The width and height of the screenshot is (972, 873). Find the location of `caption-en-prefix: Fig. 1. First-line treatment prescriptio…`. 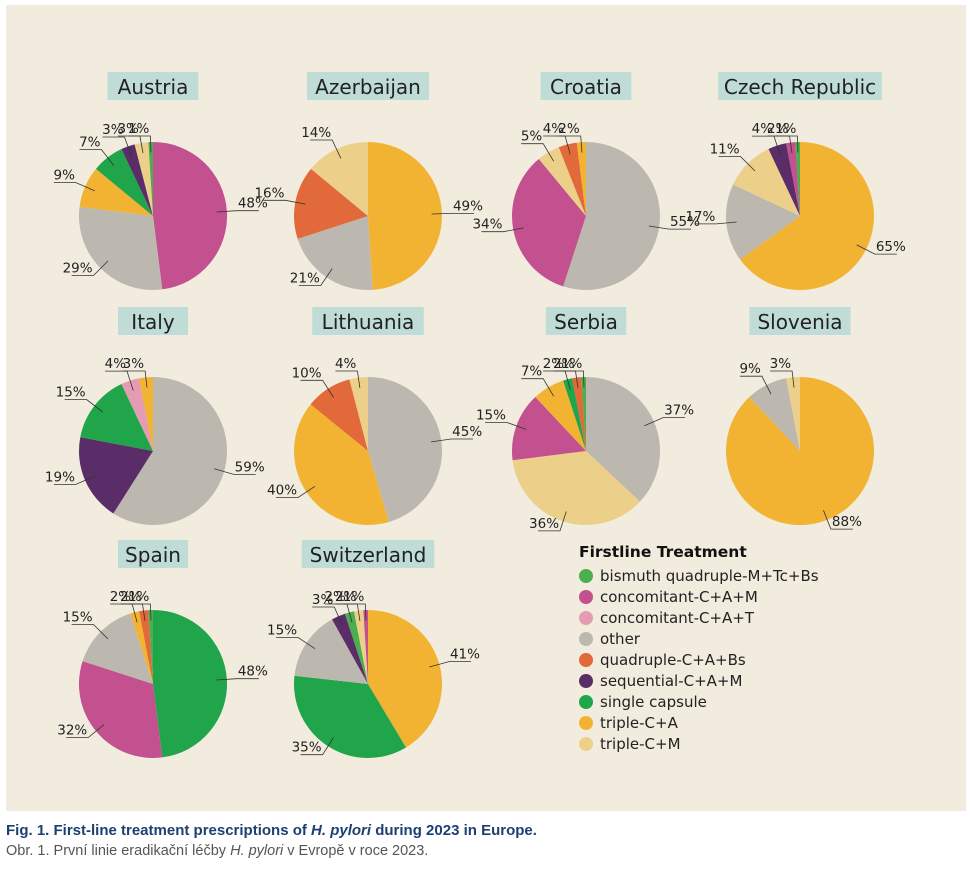

caption-en-prefix: Fig. 1. First-line treatment prescriptio… is located at coordinates (159, 830).